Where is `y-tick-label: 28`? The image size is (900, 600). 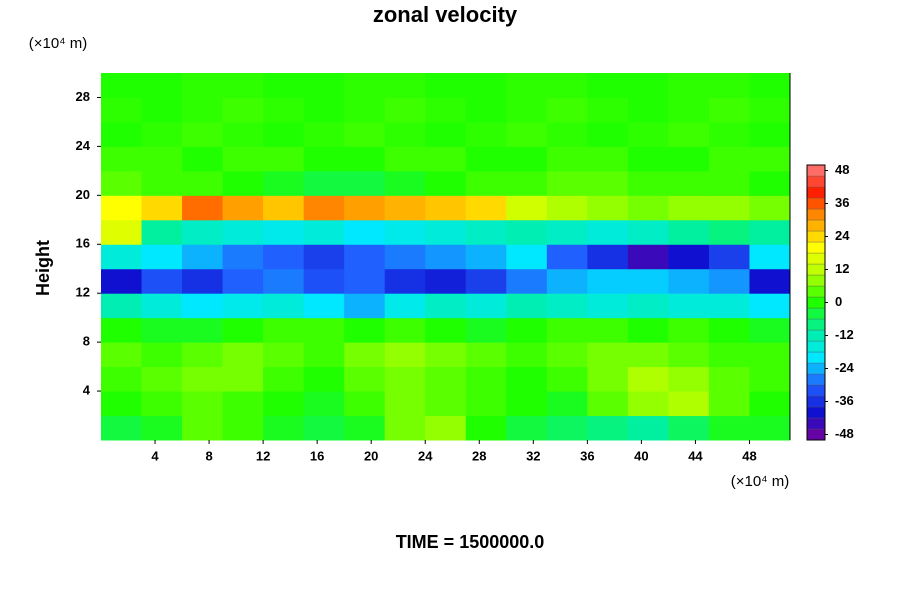 y-tick-label: 28 is located at coordinates (83, 96).